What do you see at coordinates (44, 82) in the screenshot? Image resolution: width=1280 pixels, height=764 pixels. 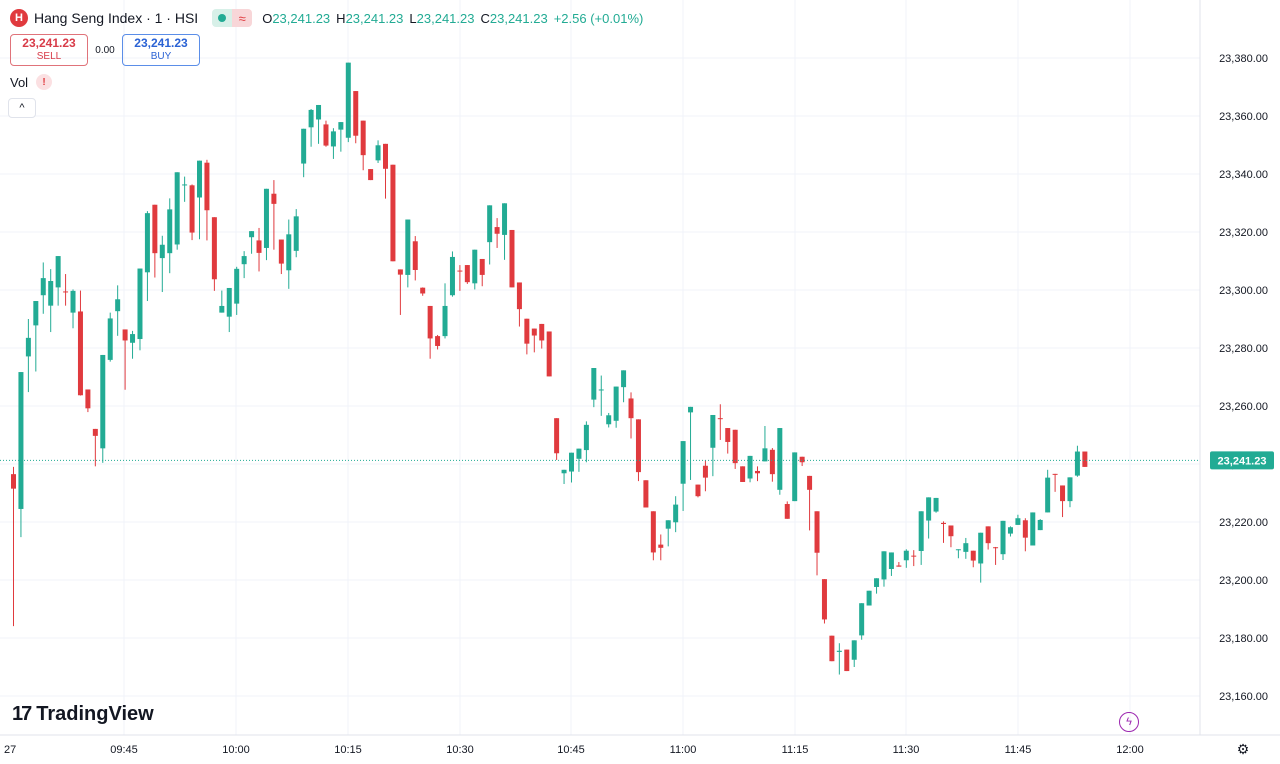 I see `warning-icon: !` at bounding box center [44, 82].